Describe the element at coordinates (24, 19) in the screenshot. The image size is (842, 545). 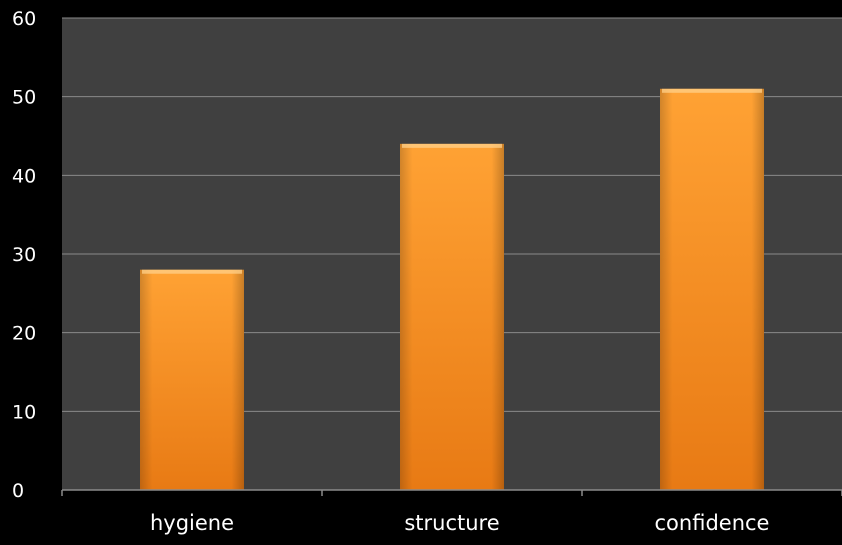
I see `y-tick-label: 60` at that location.